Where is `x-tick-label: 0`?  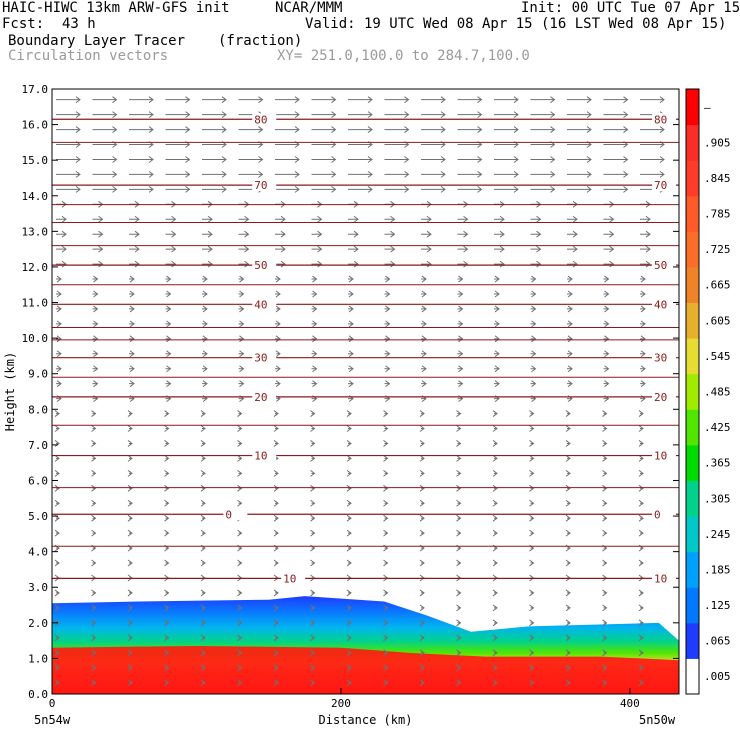 x-tick-label: 0 is located at coordinates (52, 703).